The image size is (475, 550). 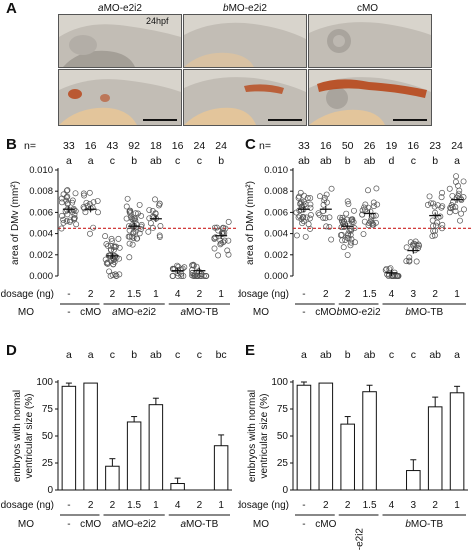 What do you see at coordinates (303, 524) in the screenshot?
I see `mo-none-label: -` at bounding box center [303, 524].